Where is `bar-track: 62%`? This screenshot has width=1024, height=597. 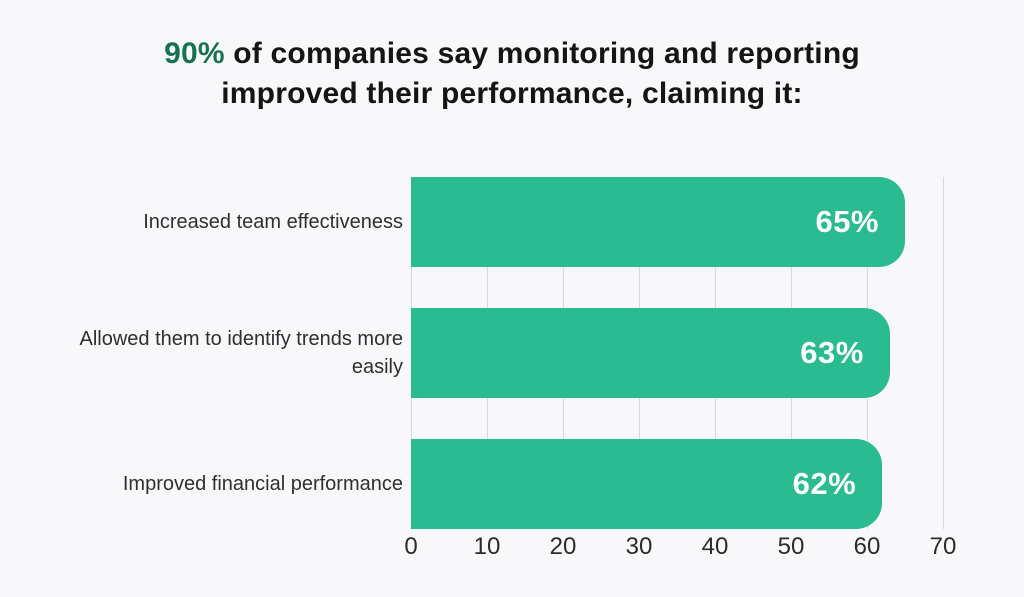
bar-track: 62% is located at coordinates (677, 484).